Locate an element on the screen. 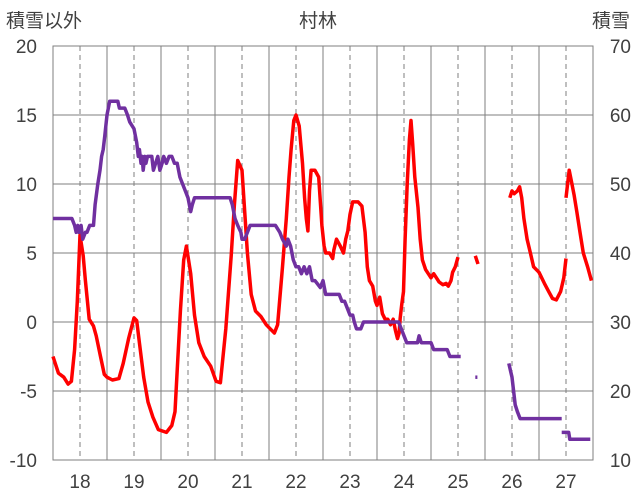  y-right-tick-label: 40 is located at coordinates (620, 254).